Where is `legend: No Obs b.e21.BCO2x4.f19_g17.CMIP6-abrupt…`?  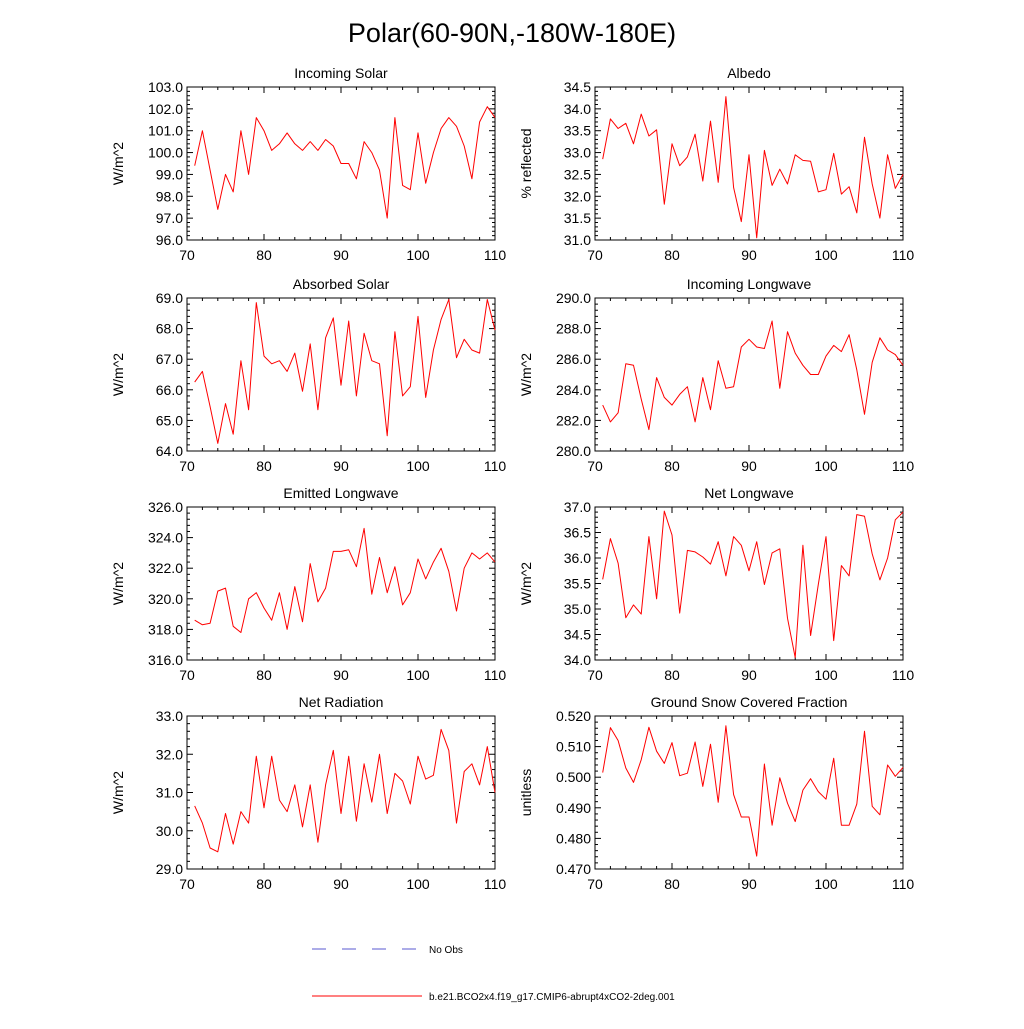
legend: No Obs b.e21.BCO2x4.f19_g17.CMIP6-abrupt… is located at coordinates (493, 974).